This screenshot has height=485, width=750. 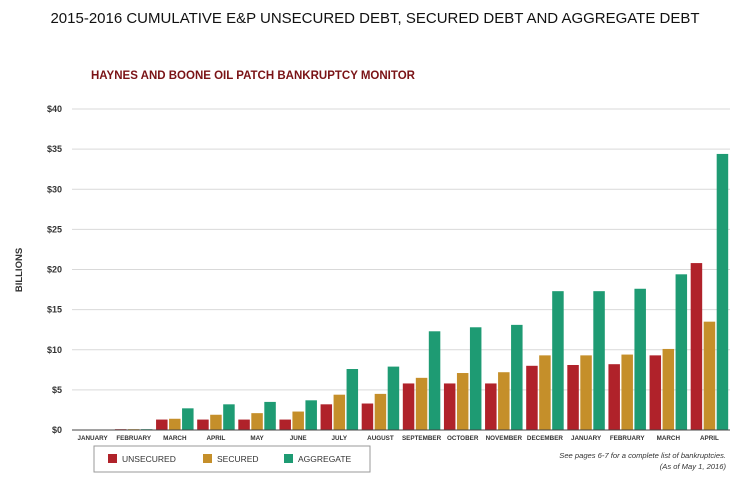 I want to click on legend-swatch-unsecured, so click(x=112, y=458).